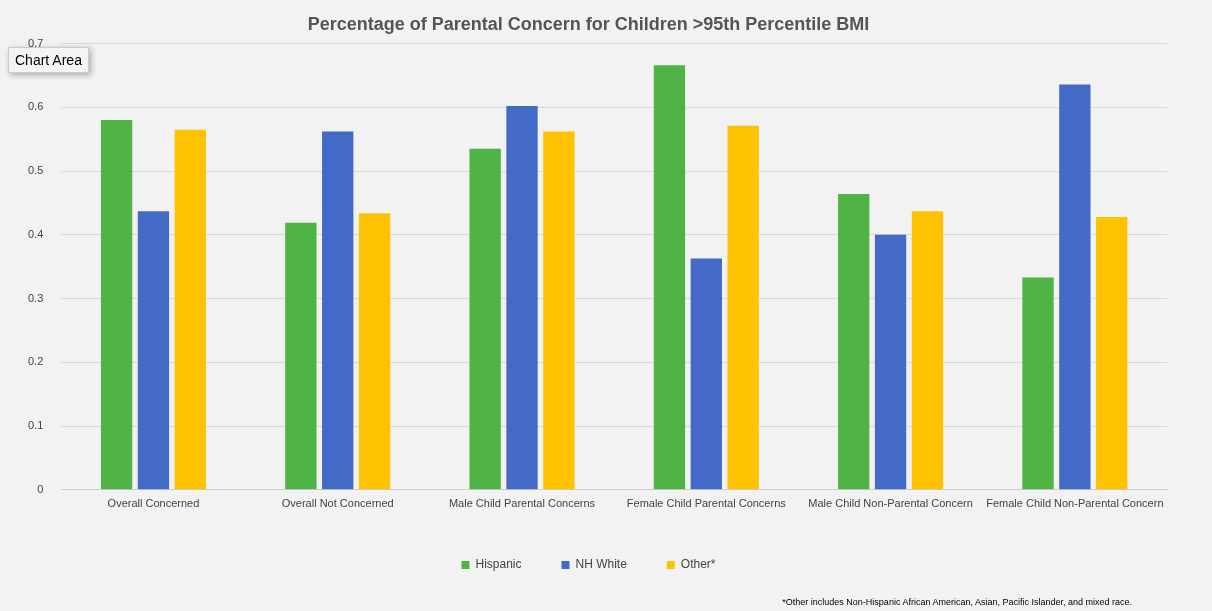 The height and width of the screenshot is (611, 1212). Describe the element at coordinates (588, 23) in the screenshot. I see `chart-title: Percentage of Parental Concern for Children >95th Percentile BMI` at that location.